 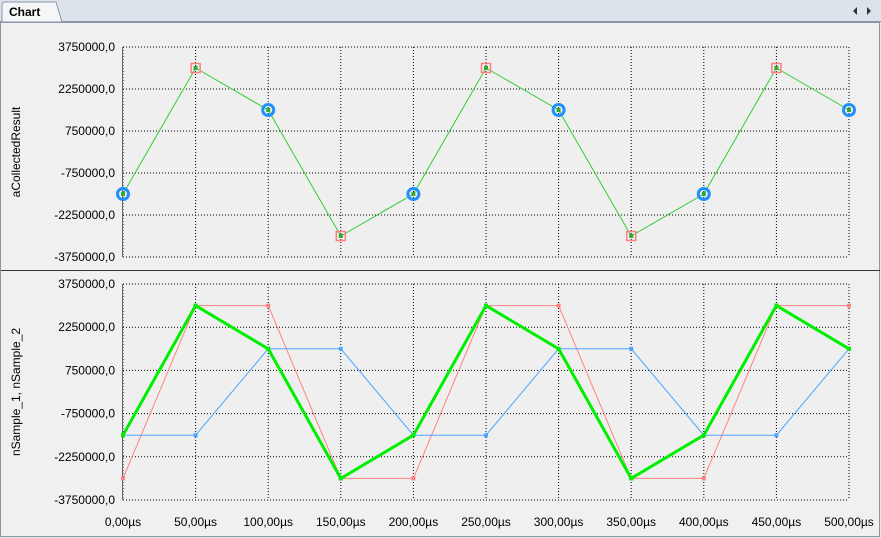 I want to click on x-tick-label: 450,00µs, so click(x=777, y=522).